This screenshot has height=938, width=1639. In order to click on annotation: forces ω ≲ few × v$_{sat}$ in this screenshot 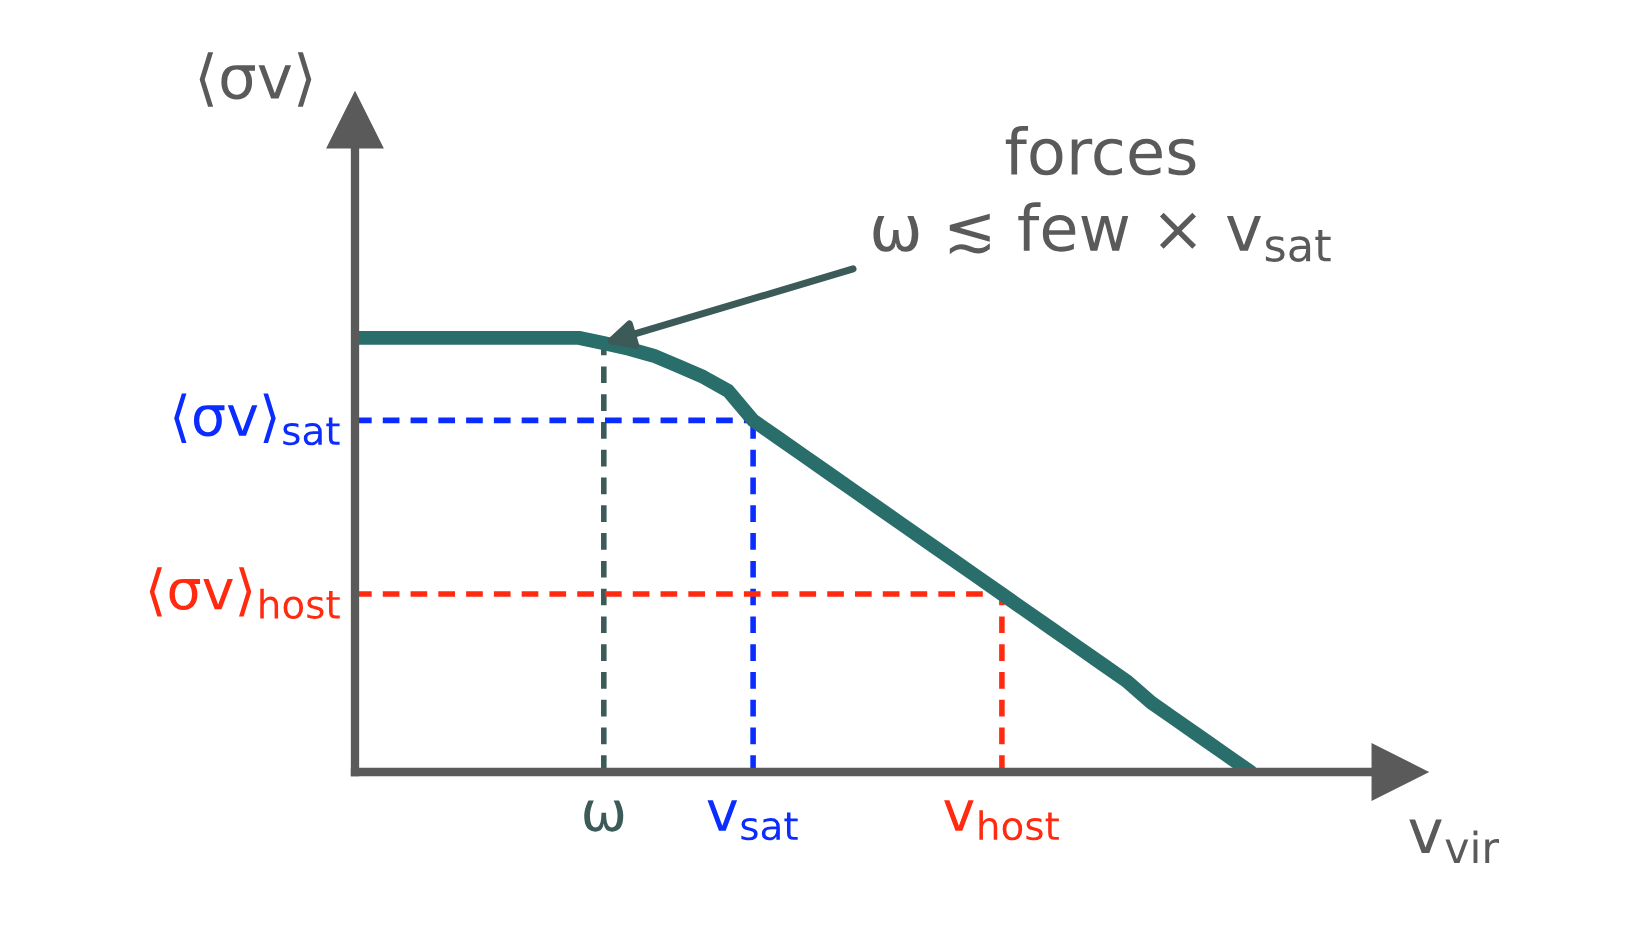, I will do `click(1102, 193)`.